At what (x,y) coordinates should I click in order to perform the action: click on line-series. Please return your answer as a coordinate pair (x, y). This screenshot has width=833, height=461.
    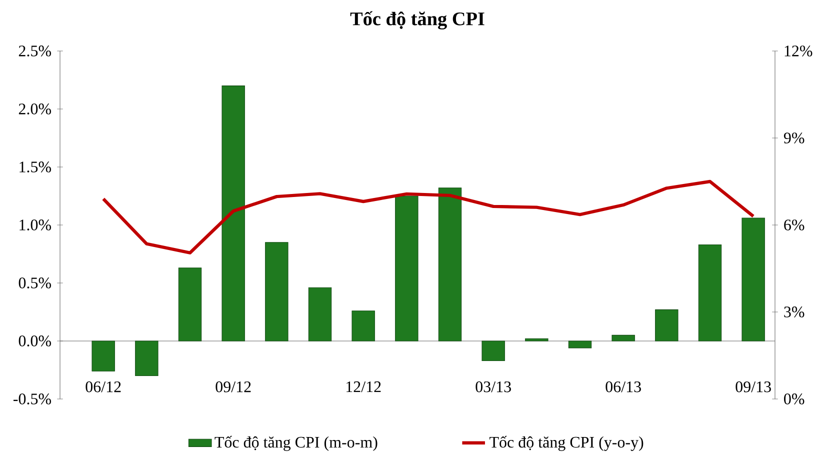
    Looking at the image, I should click on (428, 217).